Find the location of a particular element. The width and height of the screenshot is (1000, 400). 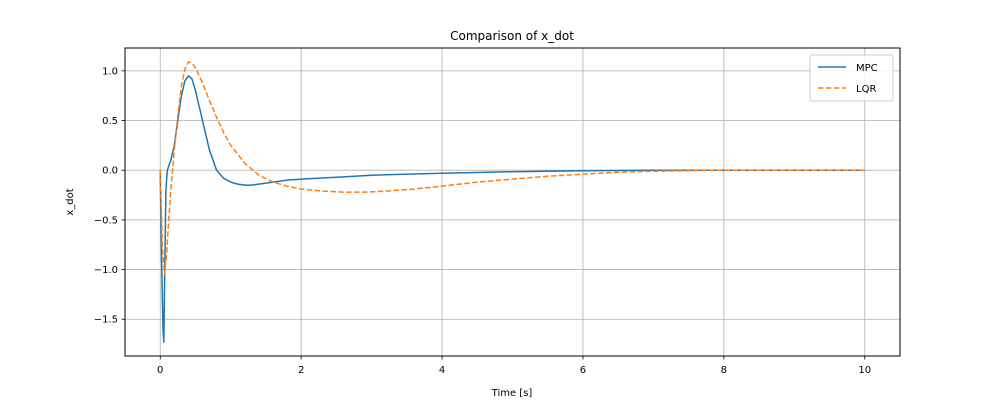

legend-box is located at coordinates (851, 78).